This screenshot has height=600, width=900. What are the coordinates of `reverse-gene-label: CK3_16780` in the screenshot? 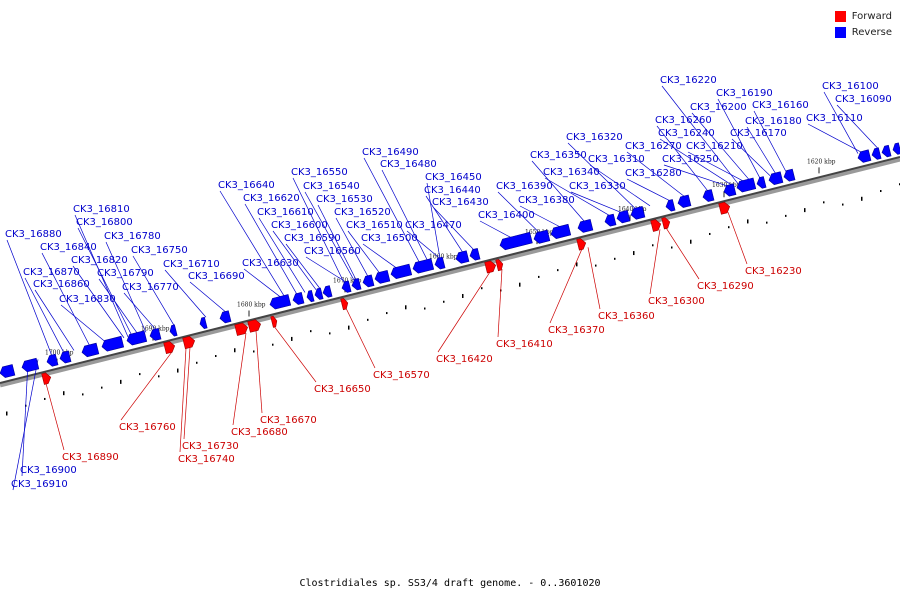 It's located at (132, 236).